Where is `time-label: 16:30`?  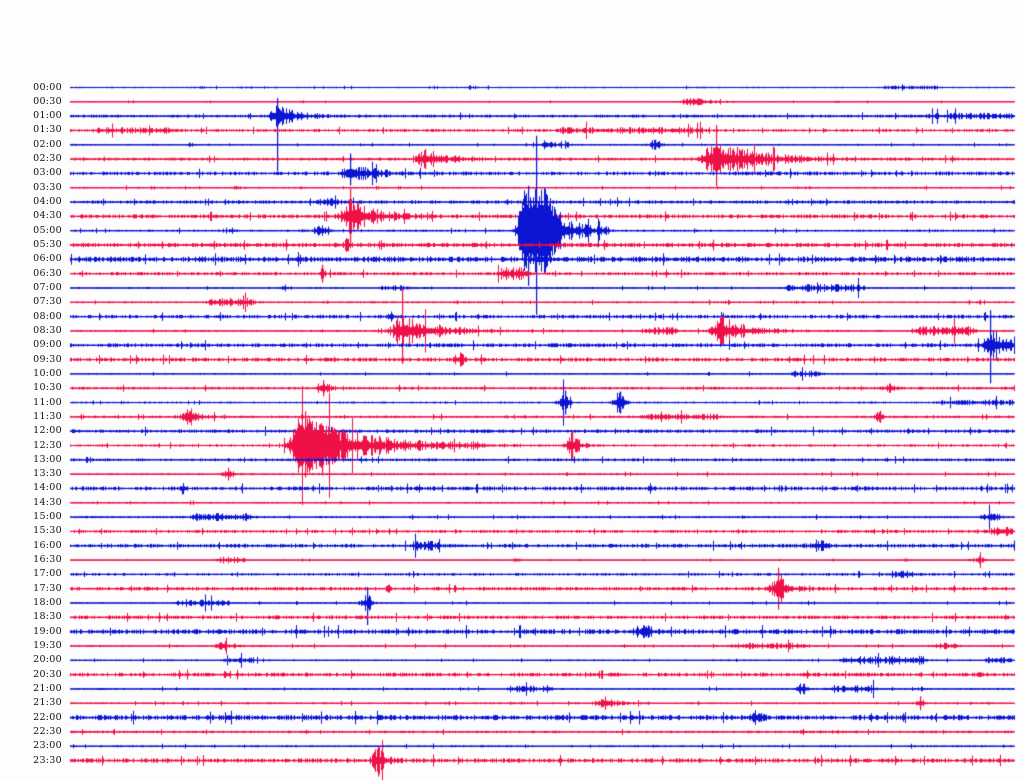 time-label: 16:30 is located at coordinates (47, 560).